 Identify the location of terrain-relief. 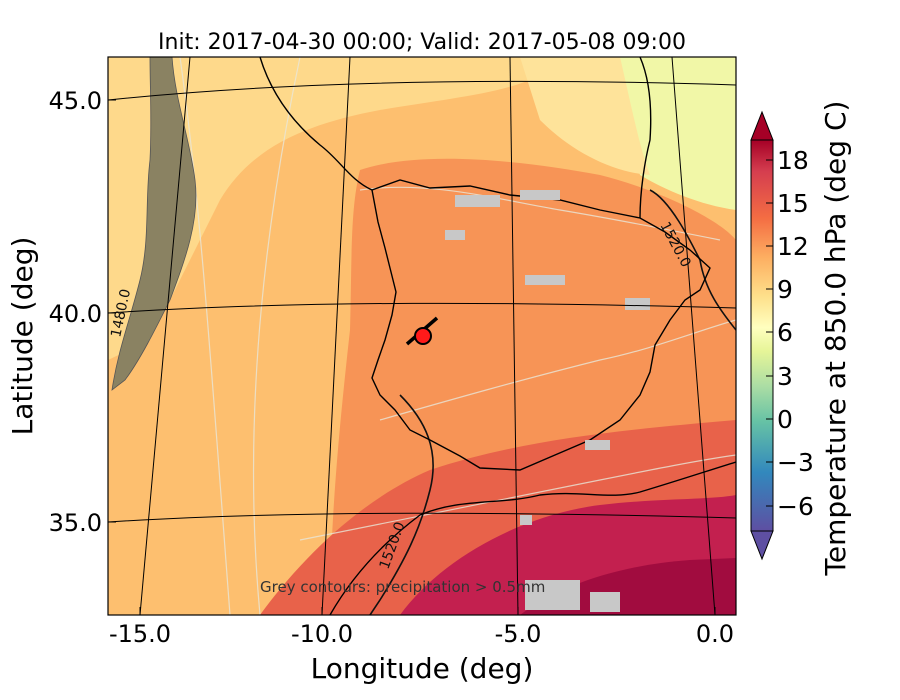
(154, 224).